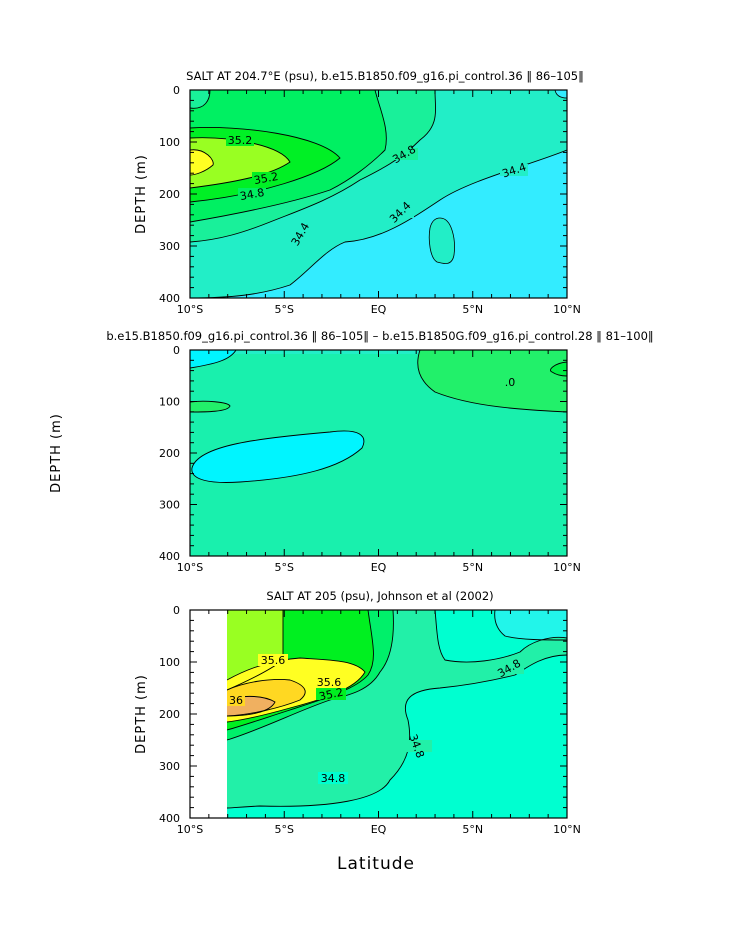  I want to click on panel-1-line-c2, so click(200, 99).